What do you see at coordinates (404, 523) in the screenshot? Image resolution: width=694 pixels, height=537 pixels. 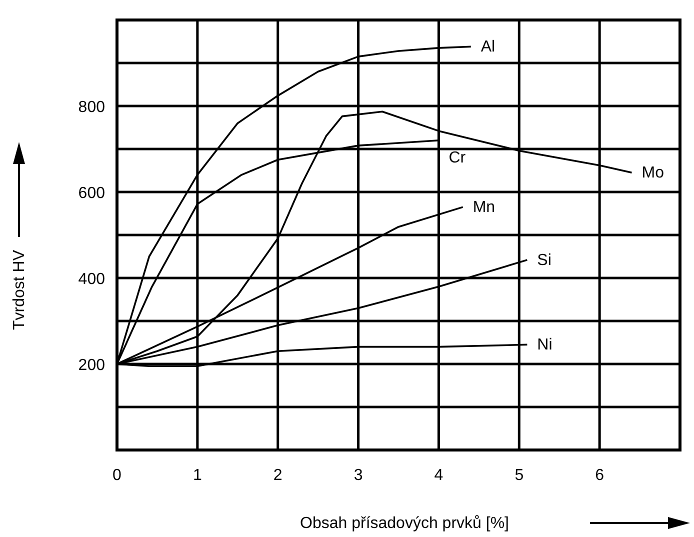 I see `x-axis-title: Obsah přísadových prvků [%]` at bounding box center [404, 523].